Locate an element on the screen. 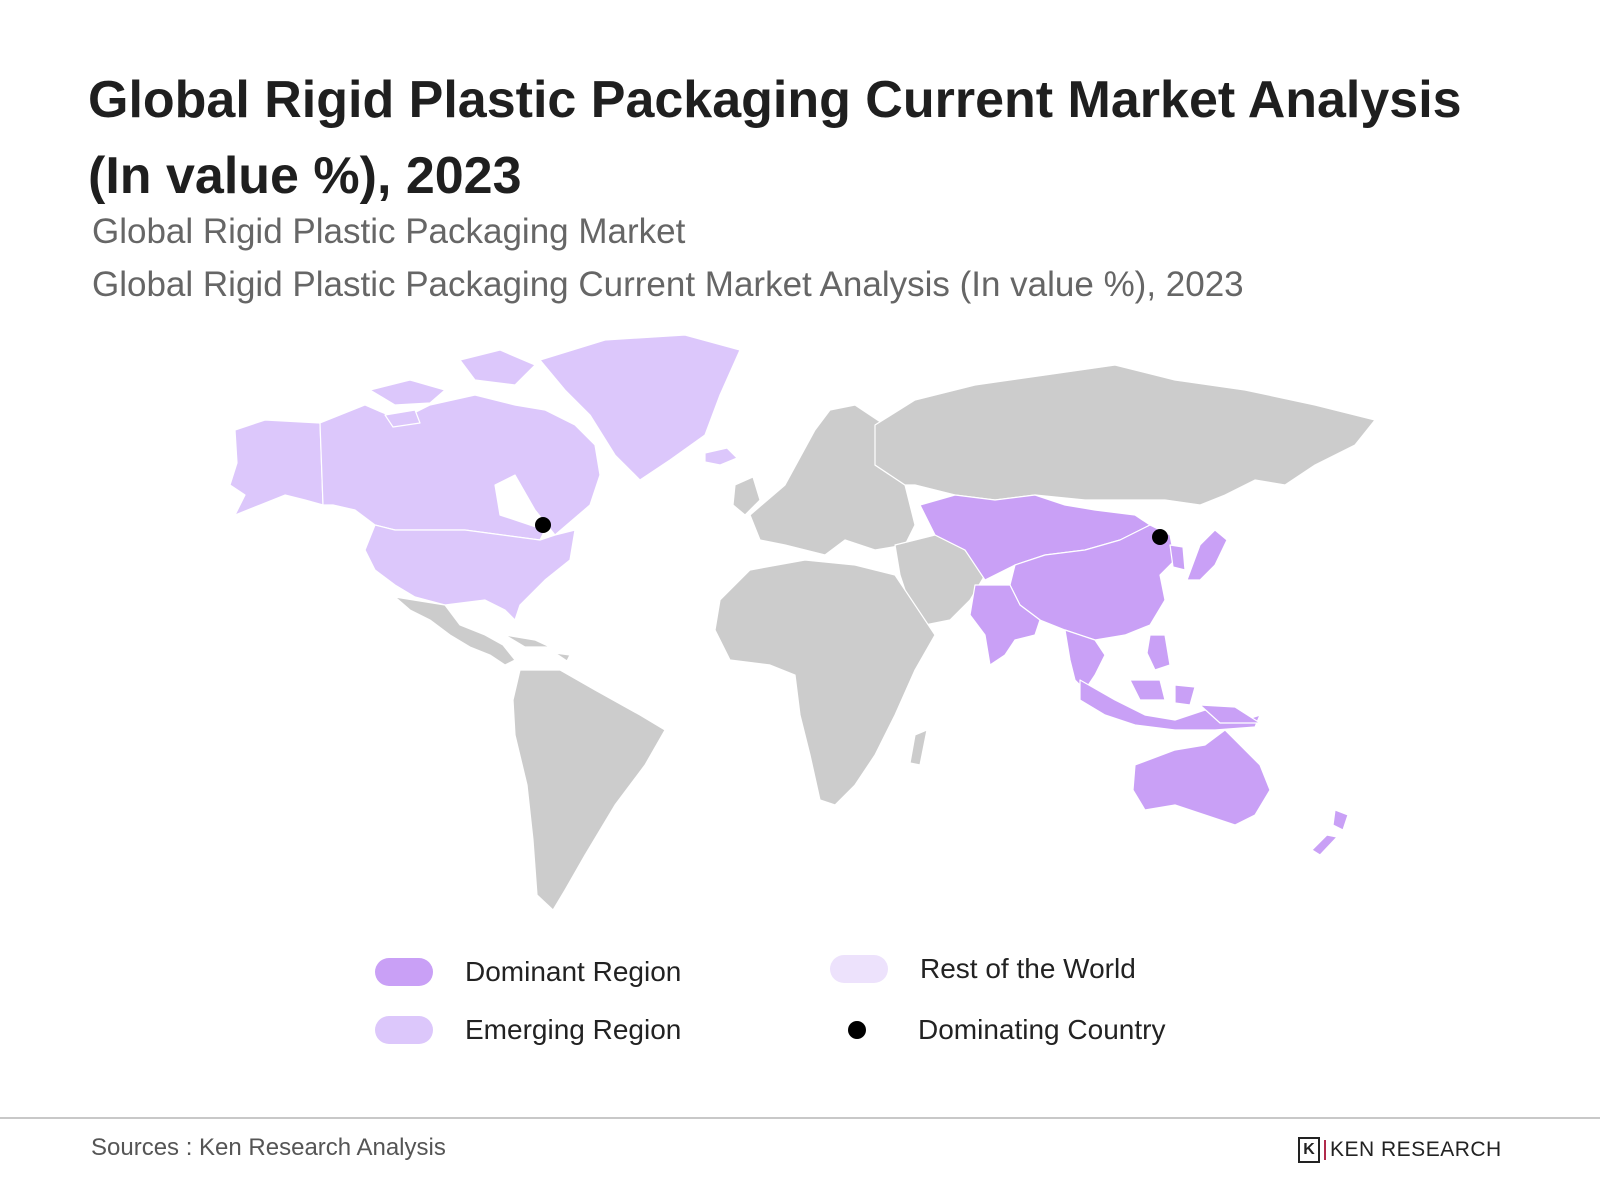  brand-logo: K KEN RESEARCH is located at coordinates (1400, 1150).